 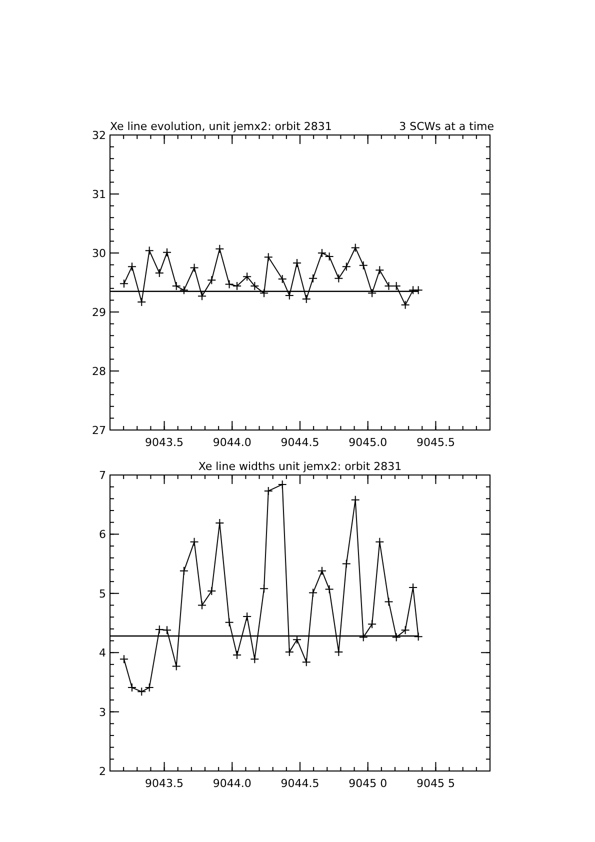 I want to click on y-tick-label: 28, so click(x=99, y=371).